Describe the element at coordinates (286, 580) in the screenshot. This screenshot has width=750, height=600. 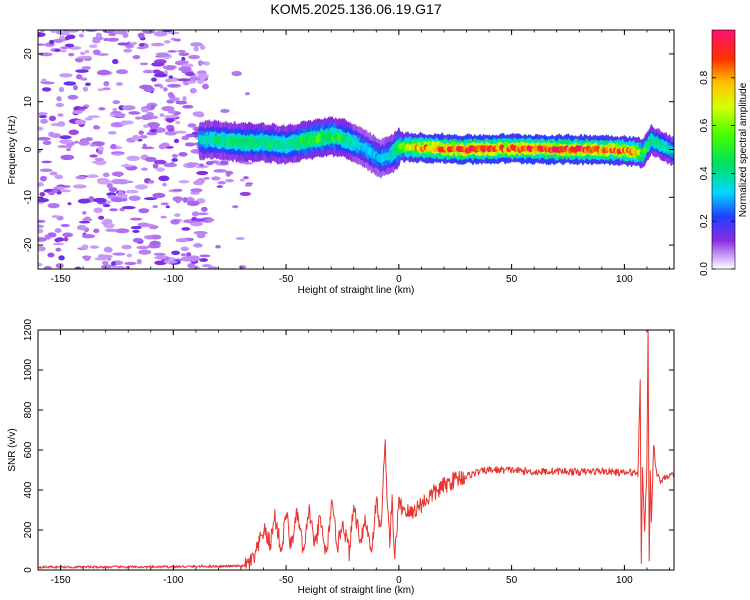
I see `snr-x-tick-label: -50` at that location.